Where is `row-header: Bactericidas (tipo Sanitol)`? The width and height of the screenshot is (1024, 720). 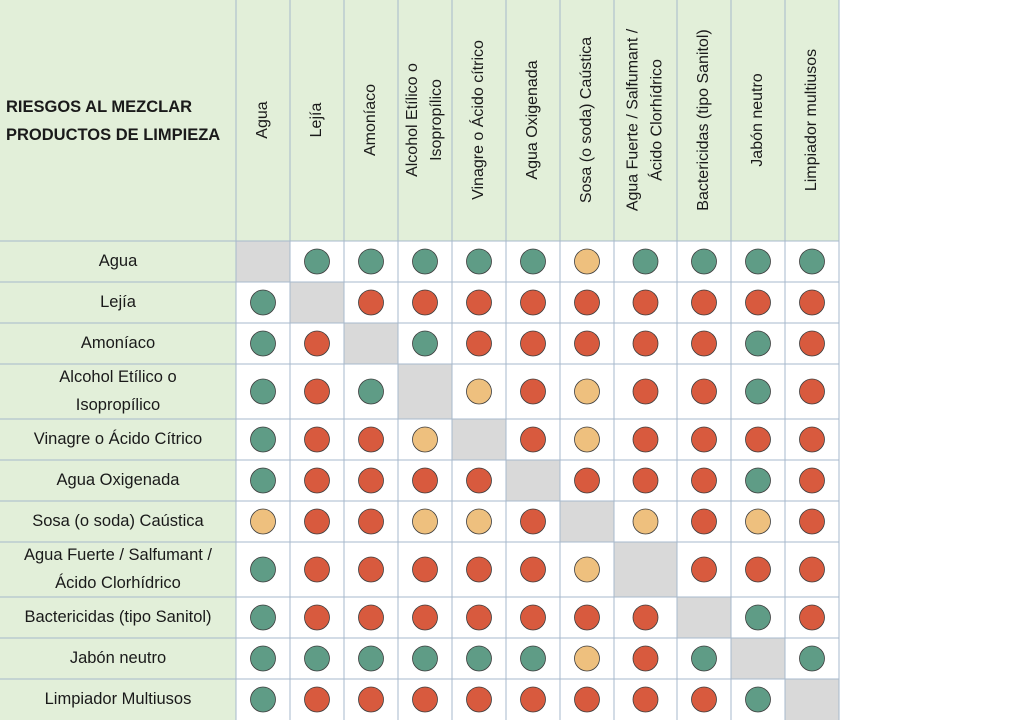
row-header: Bactericidas (tipo Sanitol) is located at coordinates (117, 617).